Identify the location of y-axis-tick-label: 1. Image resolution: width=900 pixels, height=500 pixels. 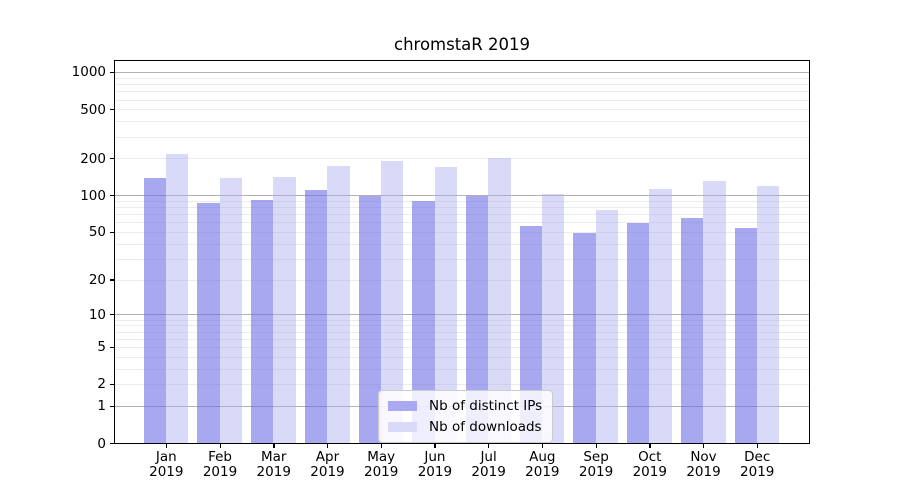
(101, 406).